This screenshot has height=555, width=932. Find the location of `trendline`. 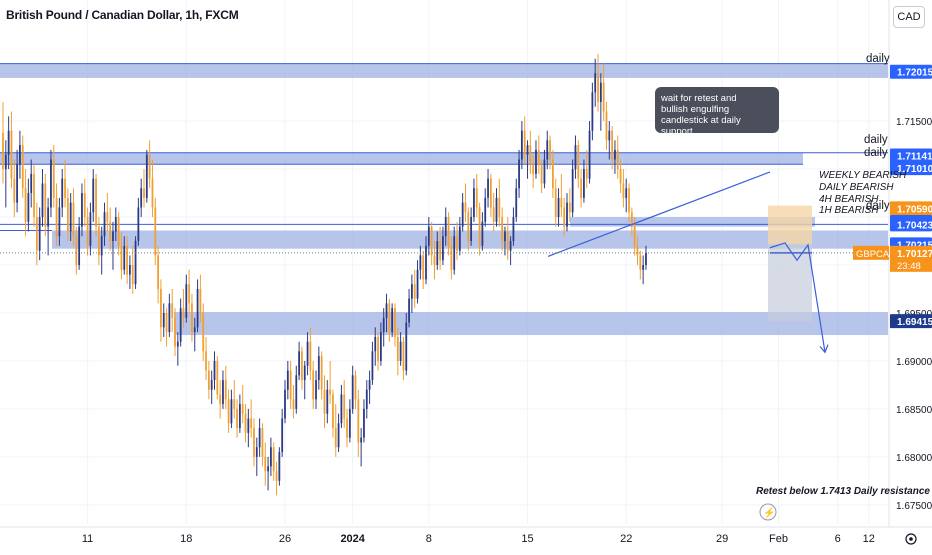

trendline is located at coordinates (659, 214).